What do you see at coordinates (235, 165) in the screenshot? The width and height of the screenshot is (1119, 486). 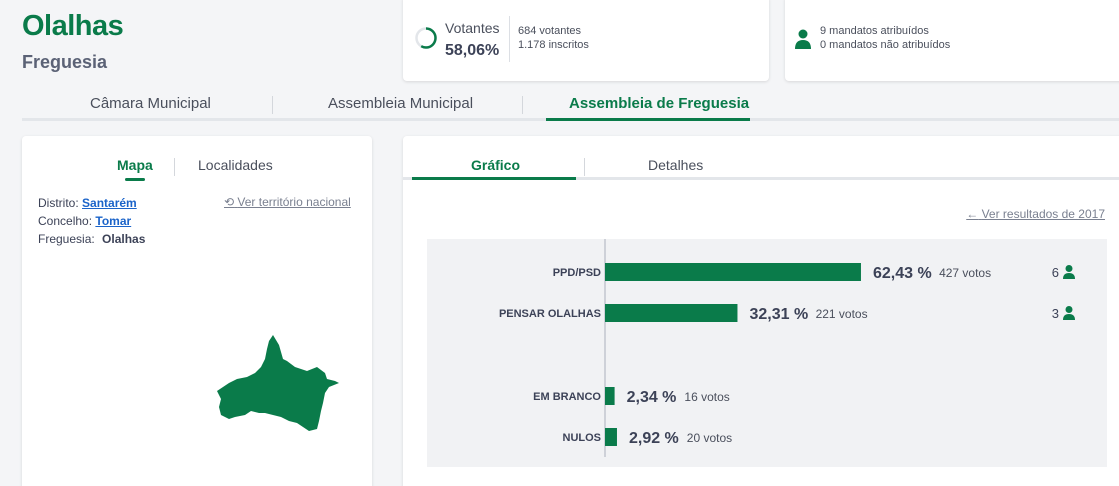 I see `tab-localidades: Localidades` at bounding box center [235, 165].